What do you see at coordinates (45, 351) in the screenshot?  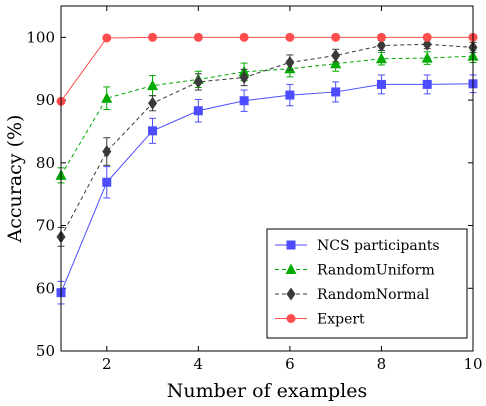 I see `y-tick-label: 50` at bounding box center [45, 351].